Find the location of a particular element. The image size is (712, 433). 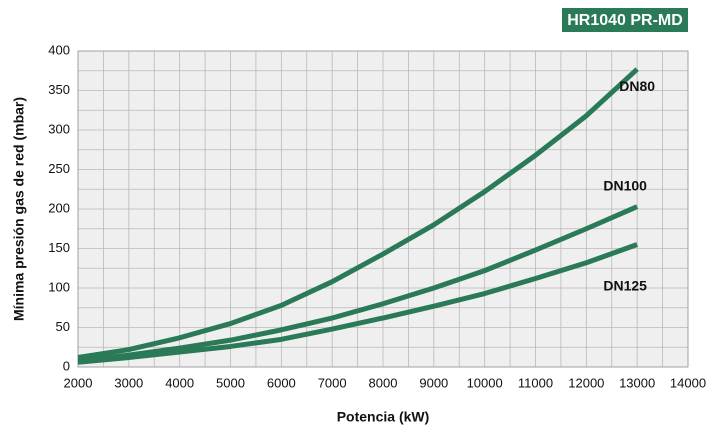

x-tick-label: 2000 is located at coordinates (78, 382).